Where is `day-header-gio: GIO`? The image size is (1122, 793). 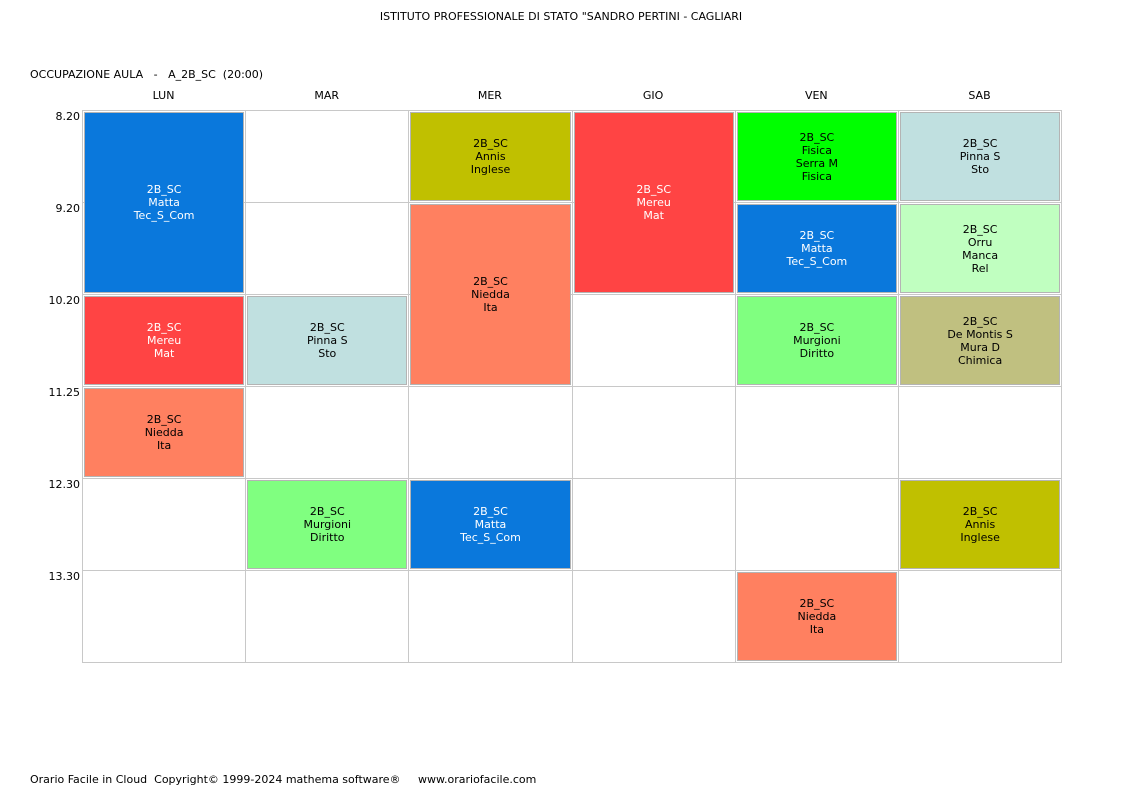
day-header-gio: GIO is located at coordinates (653, 95).